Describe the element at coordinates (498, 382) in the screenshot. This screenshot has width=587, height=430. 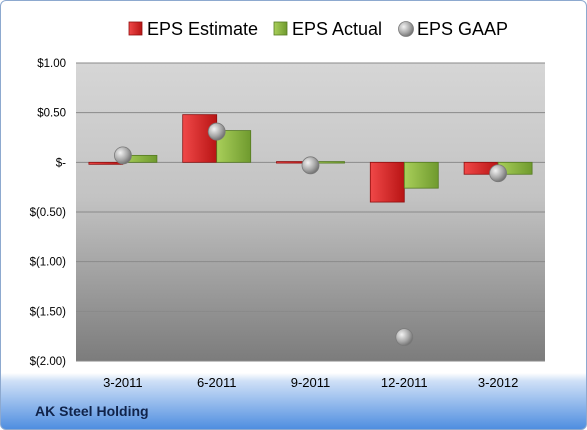
I see `x-category-label: 3-2012` at that location.